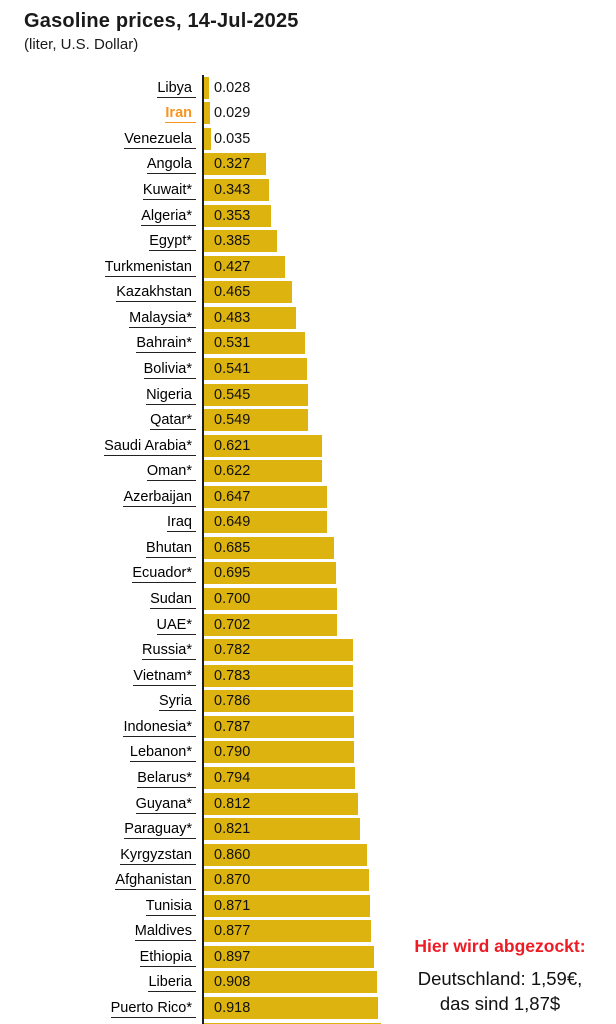  What do you see at coordinates (409, 1022) in the screenshot?
I see `bar-area` at bounding box center [409, 1022].